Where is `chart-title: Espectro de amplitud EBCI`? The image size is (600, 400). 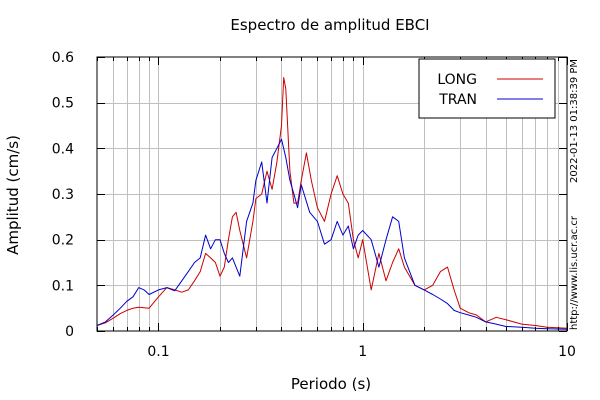
chart-title: Espectro de amplitud EBCI is located at coordinates (329, 25).